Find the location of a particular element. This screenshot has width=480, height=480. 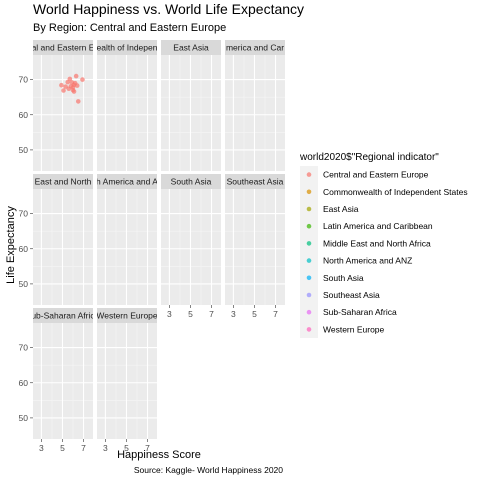

legend-entry: East Asia is located at coordinates (341, 209).